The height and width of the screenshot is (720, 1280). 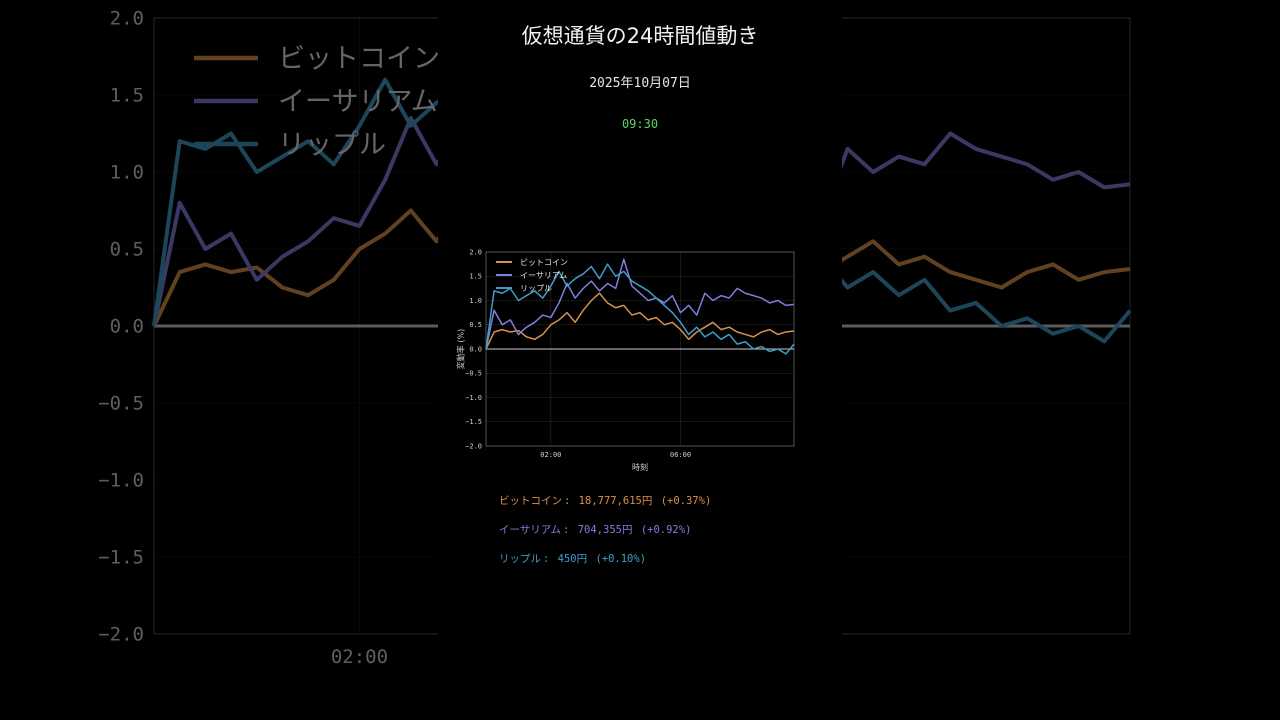 What do you see at coordinates (530, 501) in the screenshot?
I see `ticker-btc-name: ビットコイン` at bounding box center [530, 501].